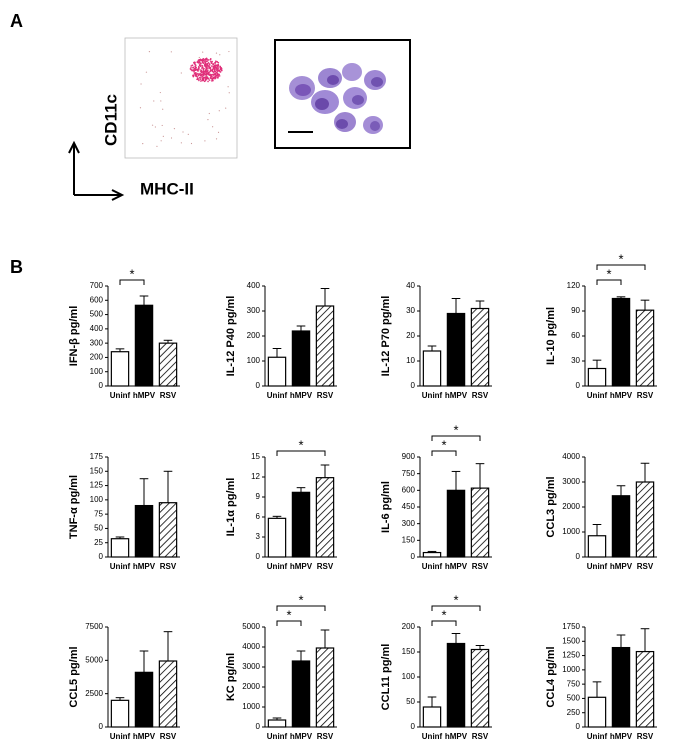 The height and width of the screenshot is (751, 684). What do you see at coordinates (16, 267) in the screenshot?
I see `panel-label: B` at bounding box center [16, 267].